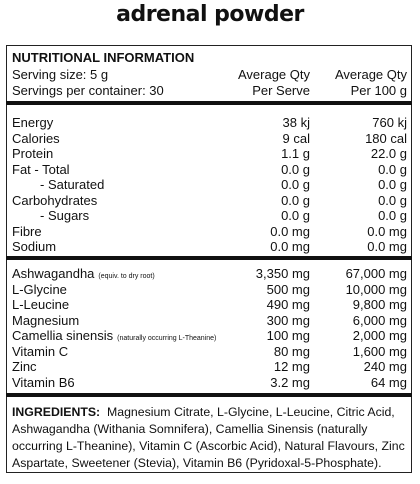 The image size is (420, 484). I want to click on per-100g: 9,800 mg, so click(379, 304).